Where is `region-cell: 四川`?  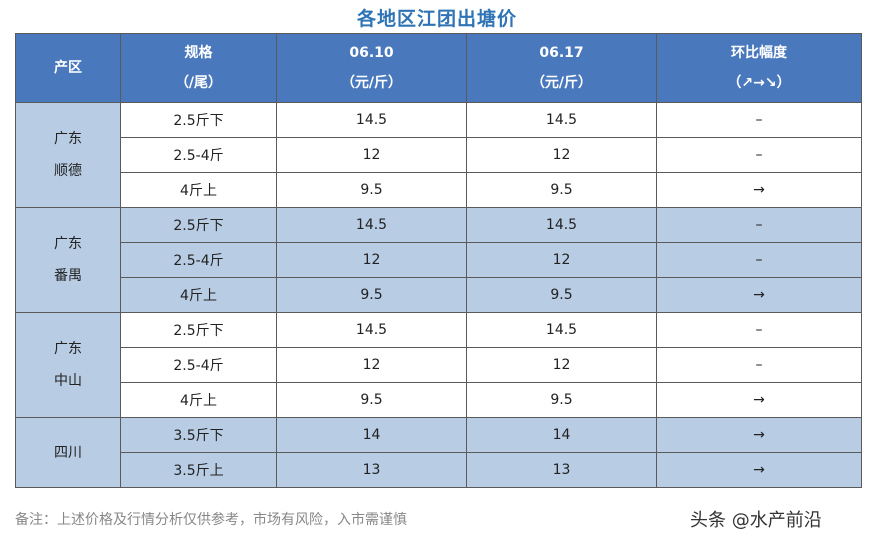 region-cell: 四川 is located at coordinates (68, 452).